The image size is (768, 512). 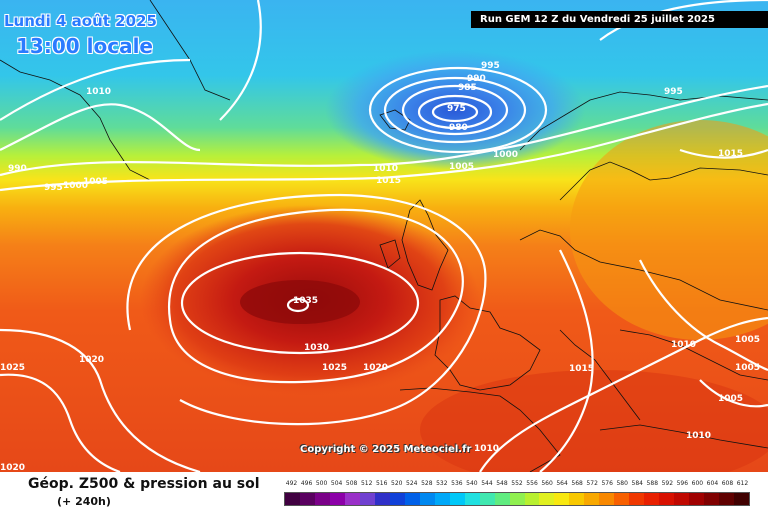 I want to click on isobar-label-995: 995, so click(x=490, y=66).